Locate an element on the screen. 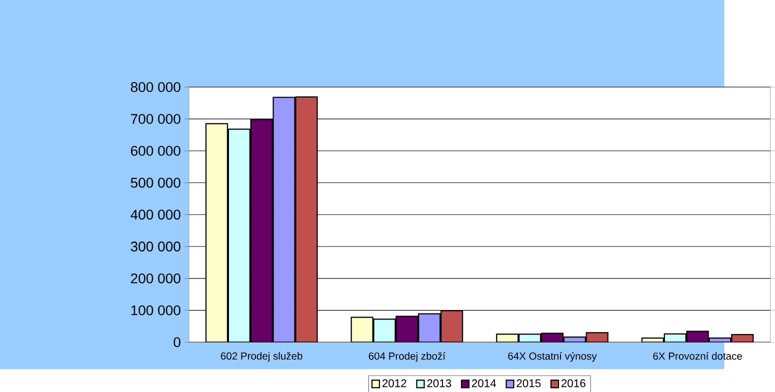 The image size is (775, 392). y-tick-label: 400 000 is located at coordinates (155, 214).